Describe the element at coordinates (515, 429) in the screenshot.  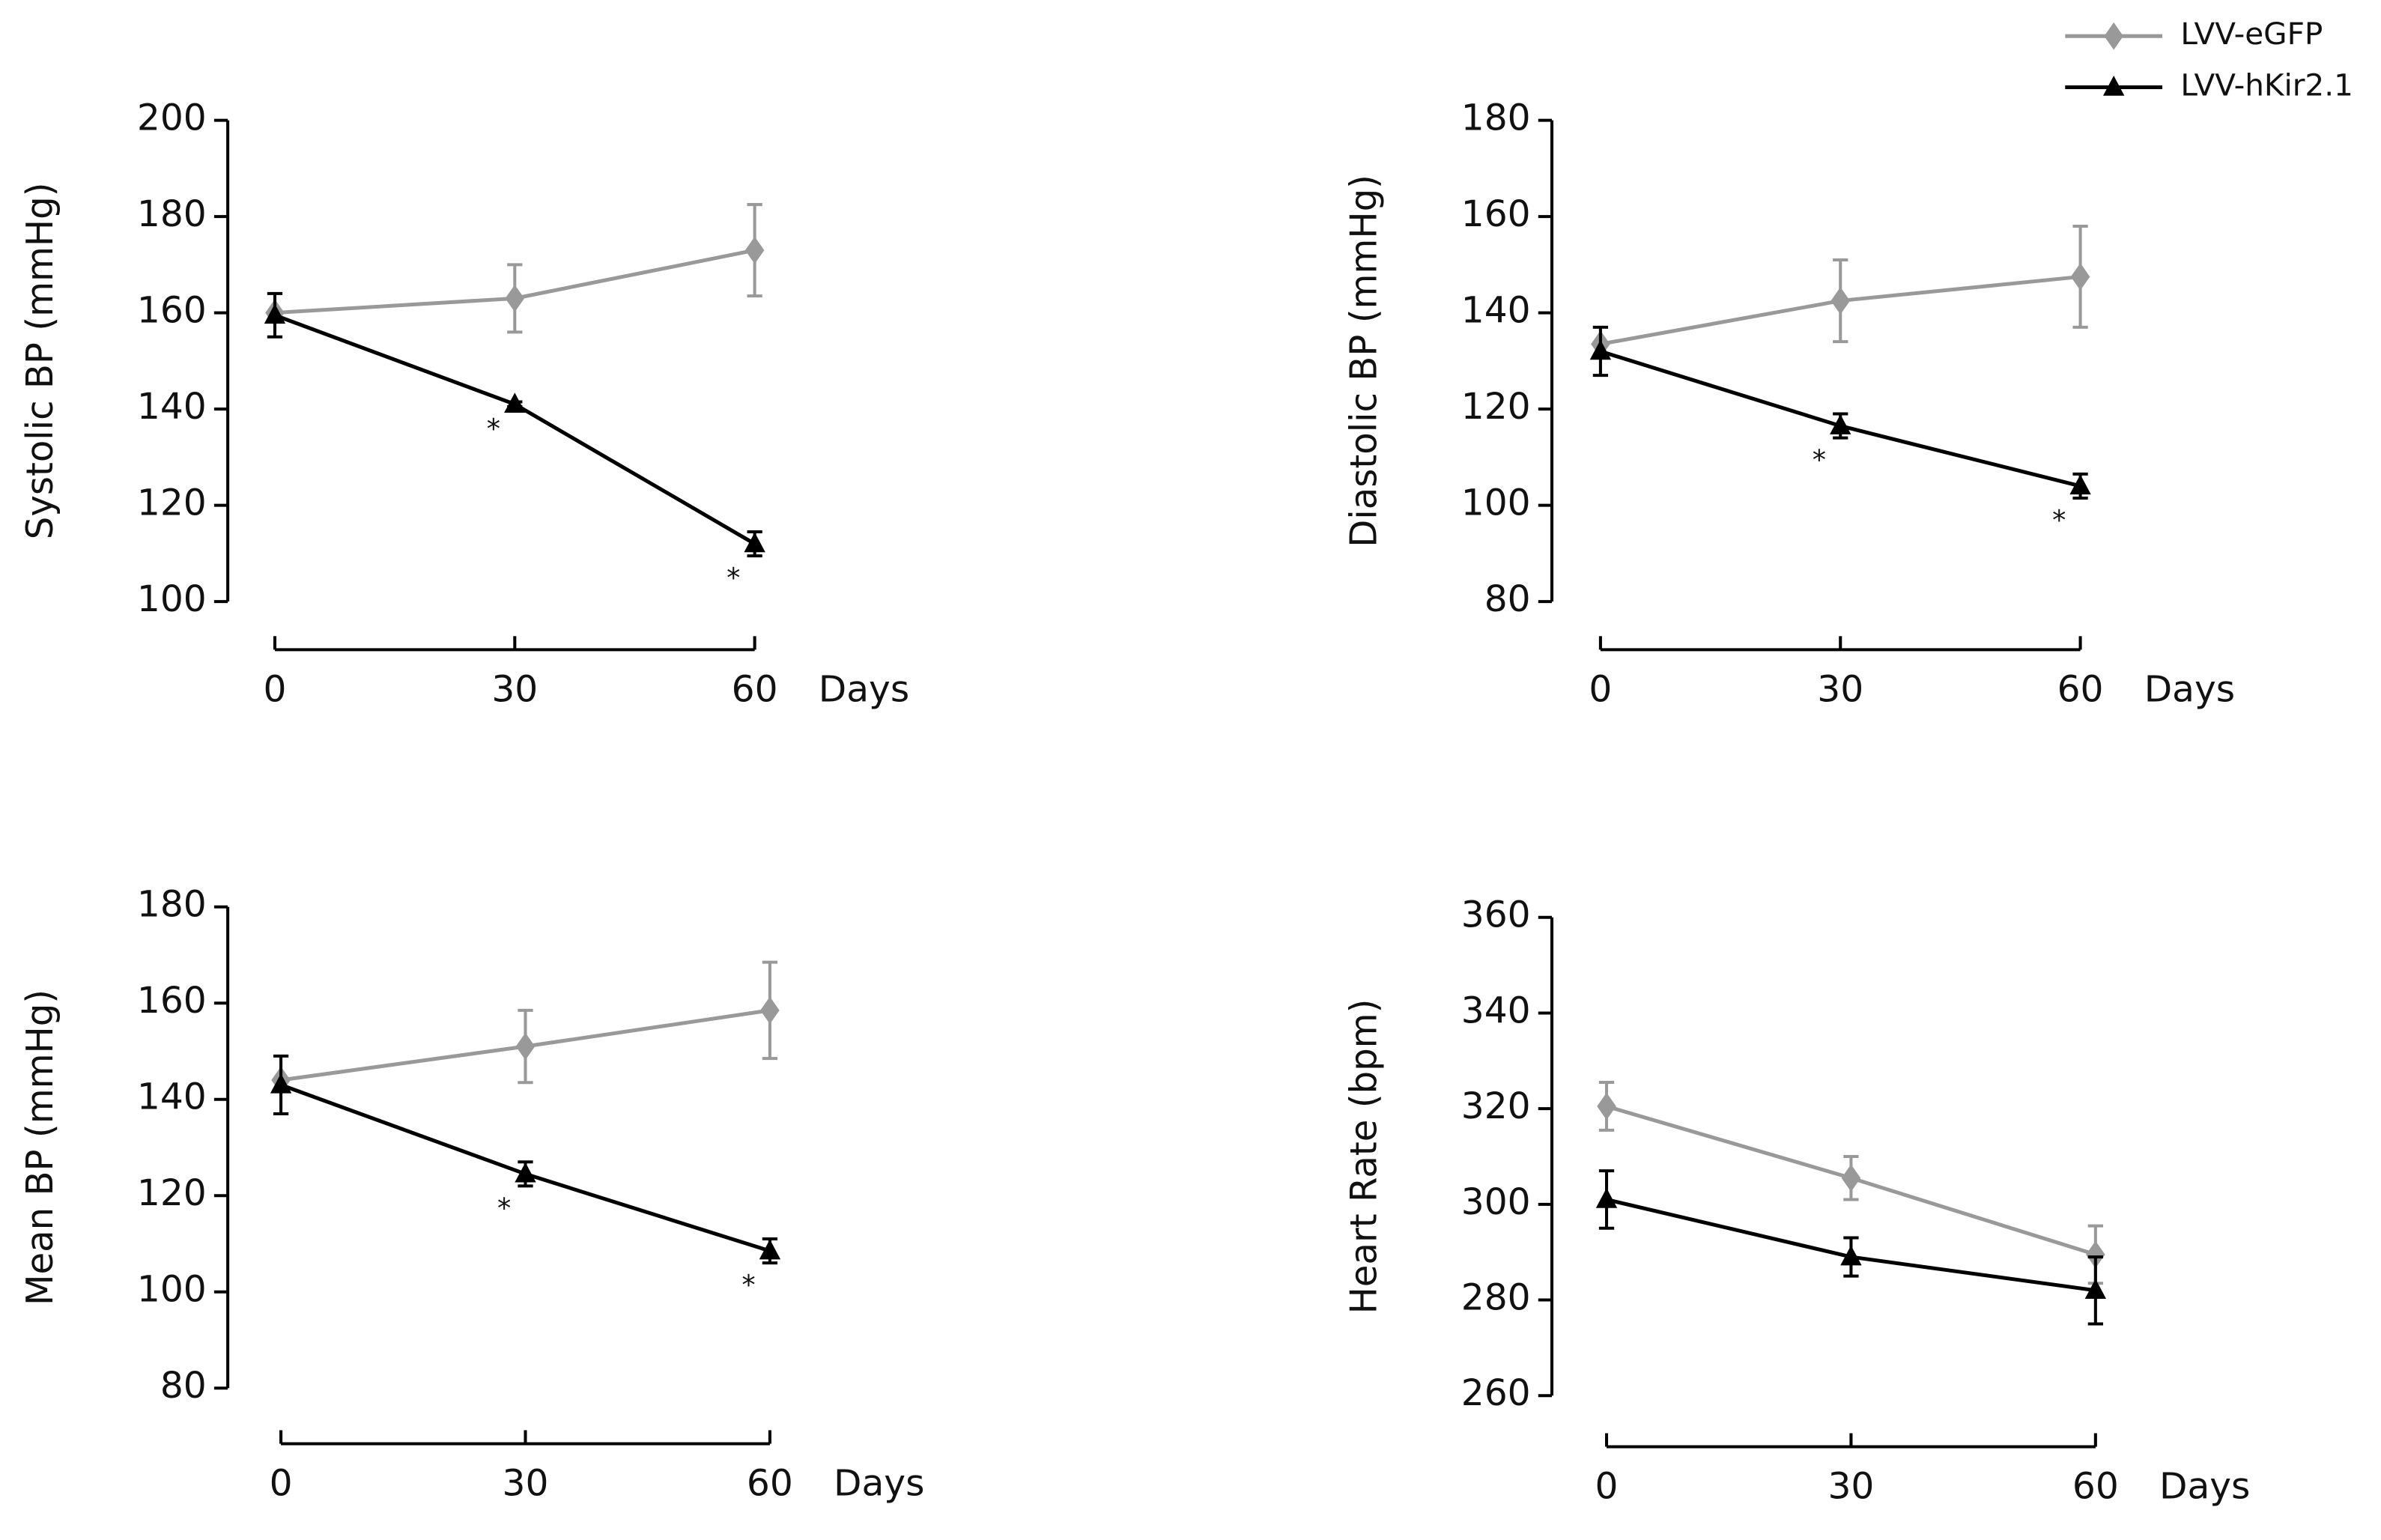
I see `series-line` at that location.